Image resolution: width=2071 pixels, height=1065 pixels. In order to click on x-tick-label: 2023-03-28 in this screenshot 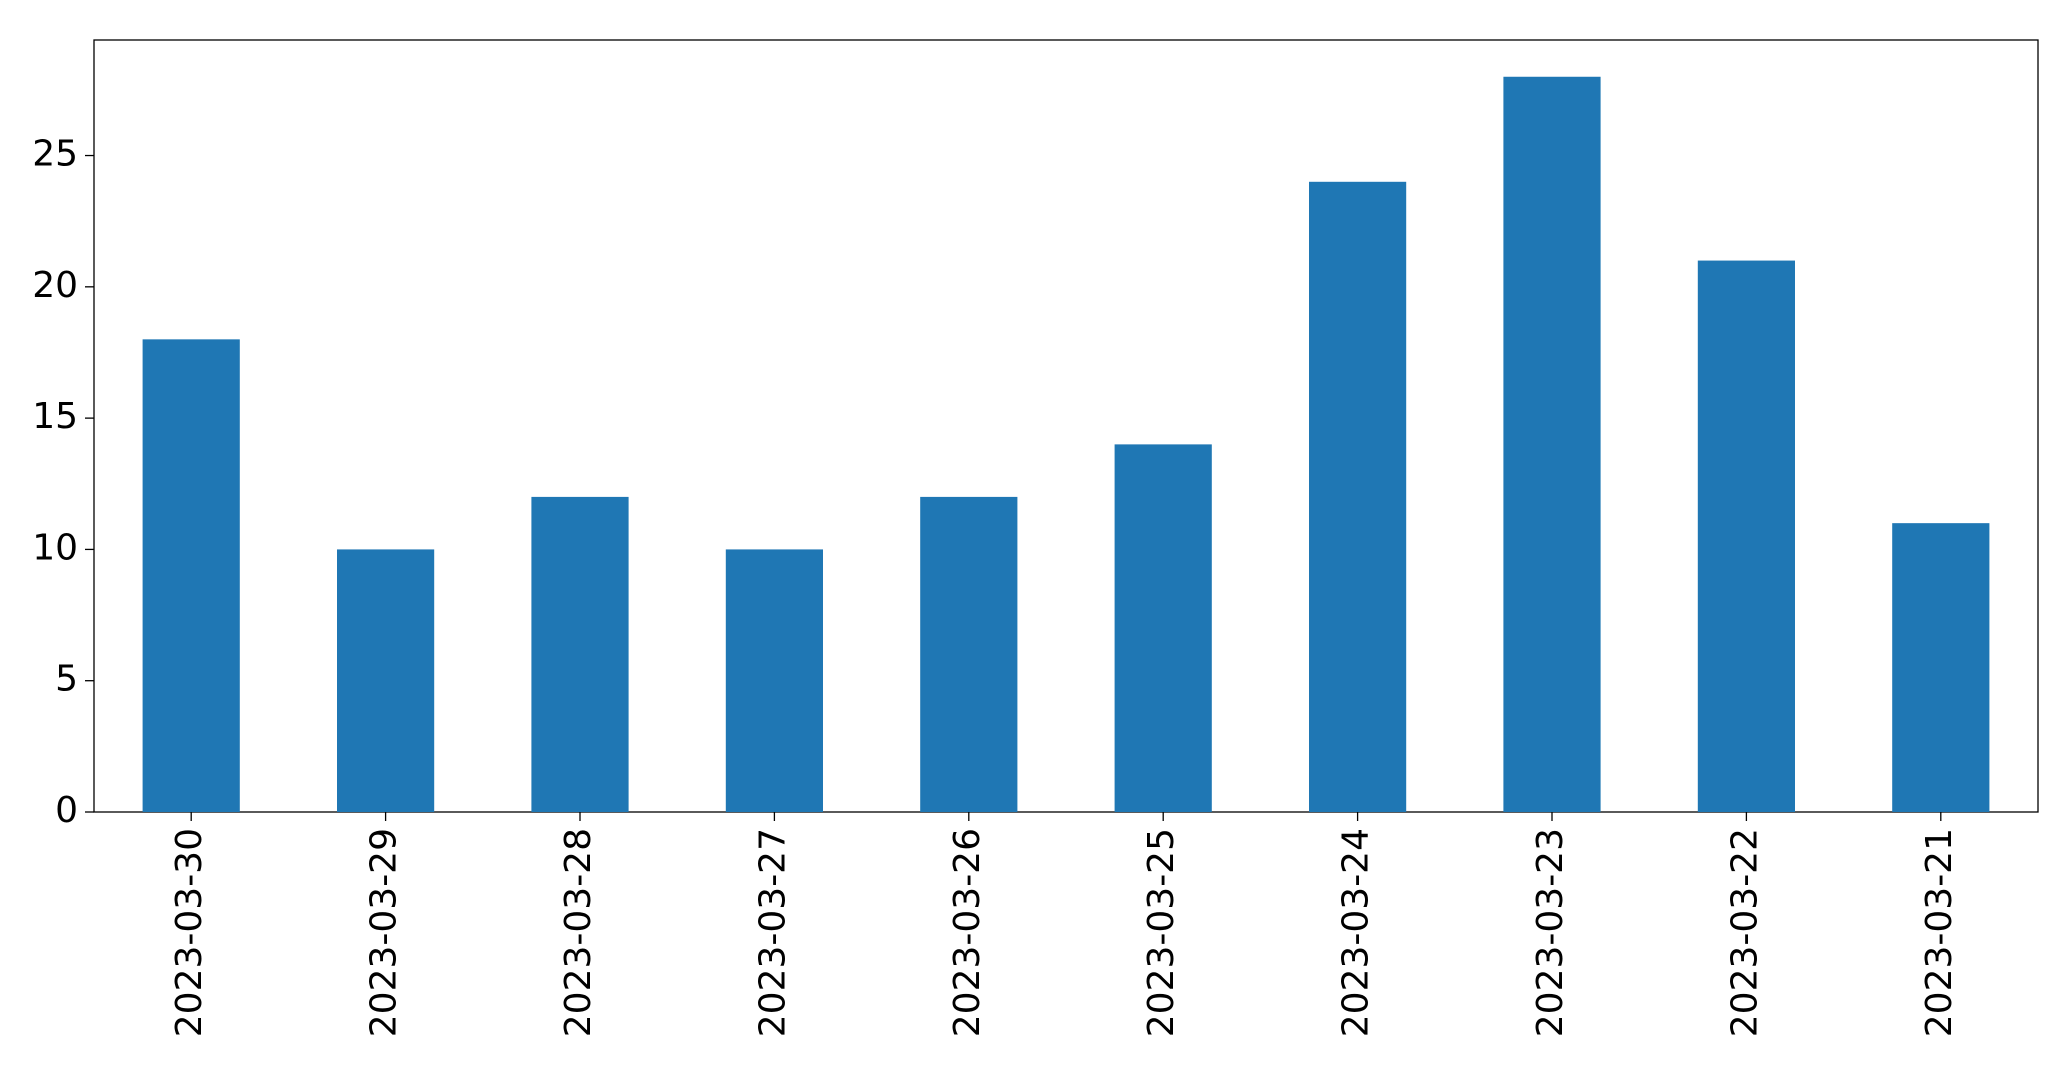, I will do `click(578, 932)`.